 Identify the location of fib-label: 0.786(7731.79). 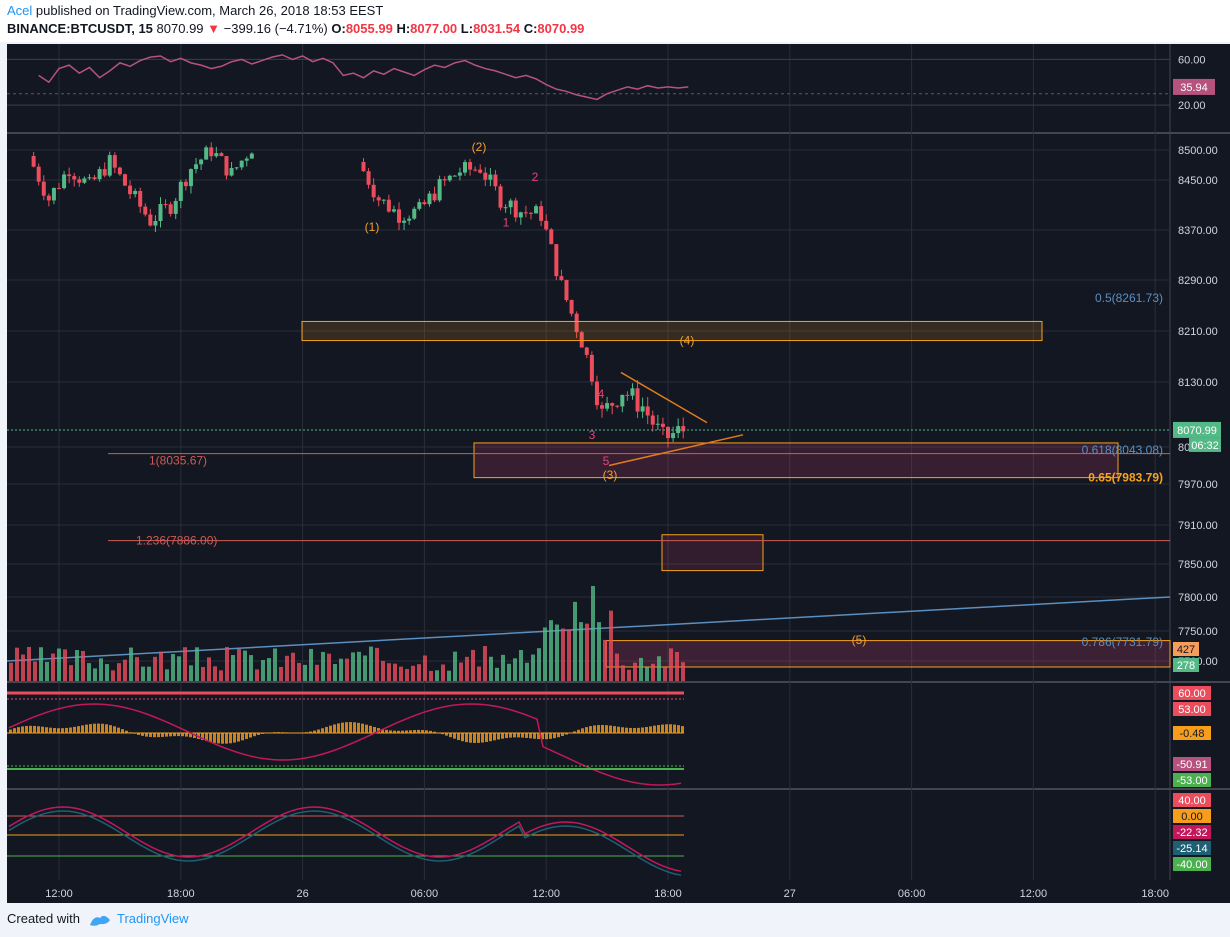
(1122, 642).